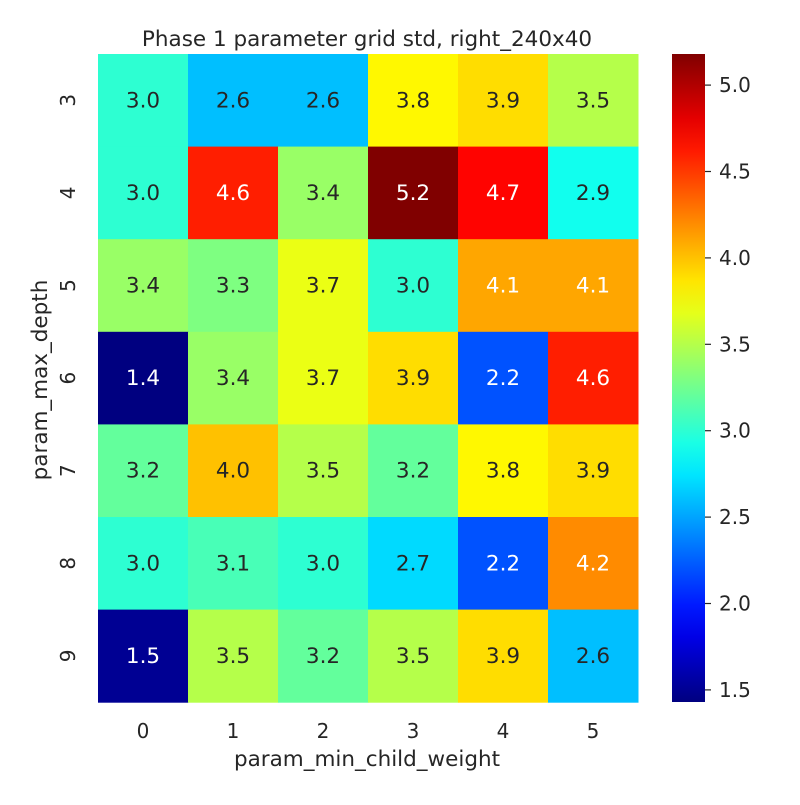  I want to click on cell-value-label: 5.2, so click(413, 193).